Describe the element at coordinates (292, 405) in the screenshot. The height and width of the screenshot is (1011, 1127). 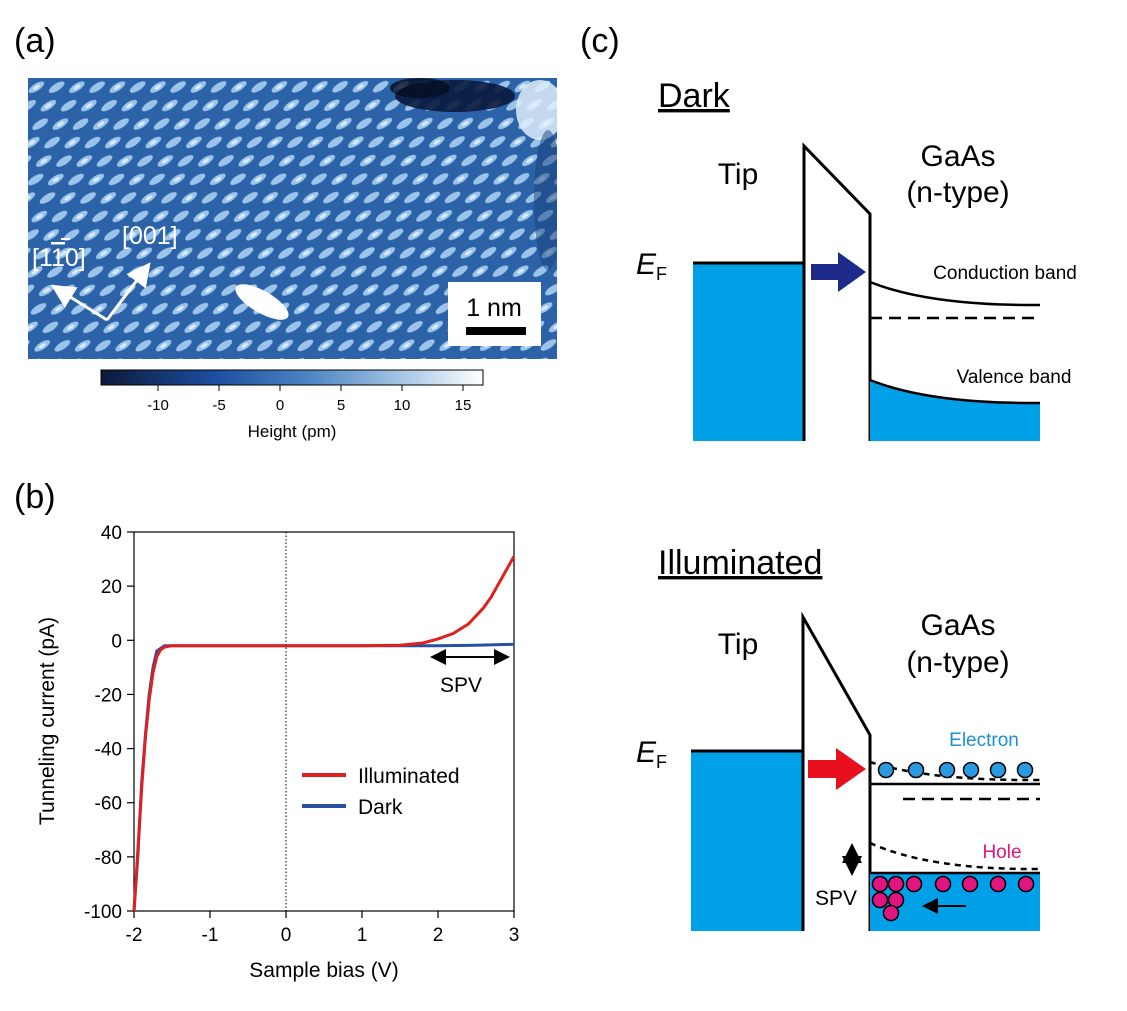
I see `colorbar: -10 -5 0 5 10 15 Height (pm)` at that location.